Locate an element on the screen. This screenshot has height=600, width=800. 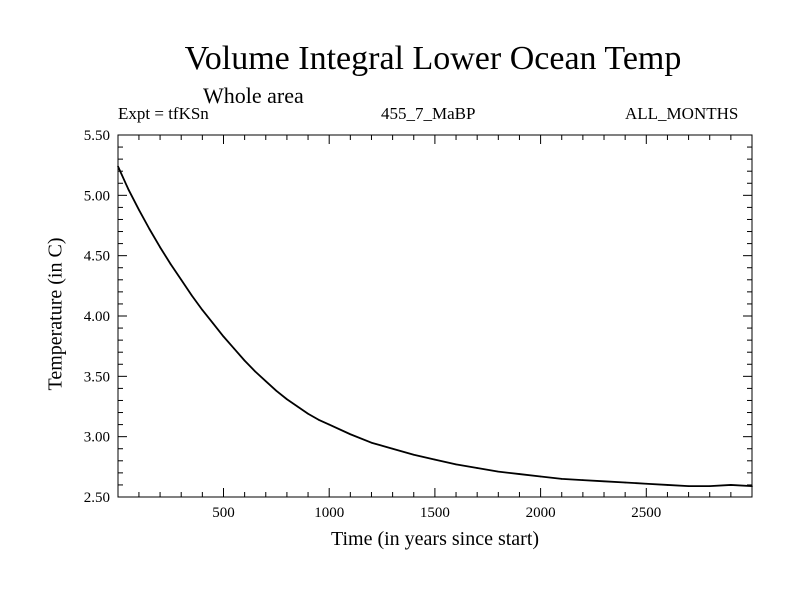
months-label: ALL_MONTHS is located at coordinates (682, 113).